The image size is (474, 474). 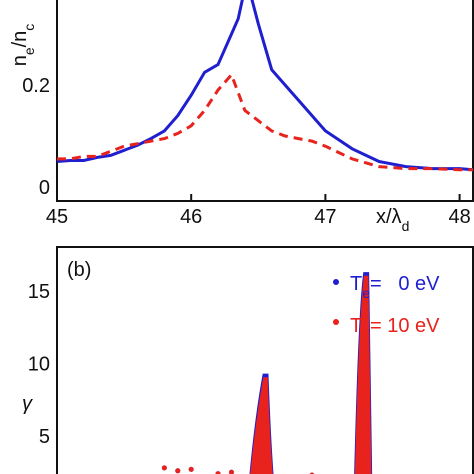 I want to click on panel-a-yticks: 00.2, so click(x=36, y=137).